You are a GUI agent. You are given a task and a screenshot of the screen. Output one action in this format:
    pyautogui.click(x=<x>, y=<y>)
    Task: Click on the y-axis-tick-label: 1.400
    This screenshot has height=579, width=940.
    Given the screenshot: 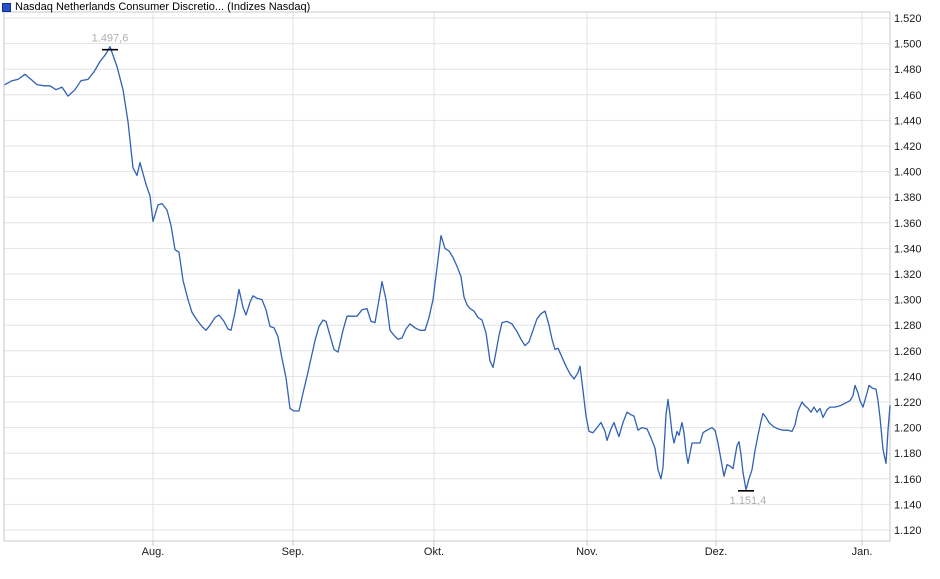 What is the action you would take?
    pyautogui.click(x=908, y=173)
    